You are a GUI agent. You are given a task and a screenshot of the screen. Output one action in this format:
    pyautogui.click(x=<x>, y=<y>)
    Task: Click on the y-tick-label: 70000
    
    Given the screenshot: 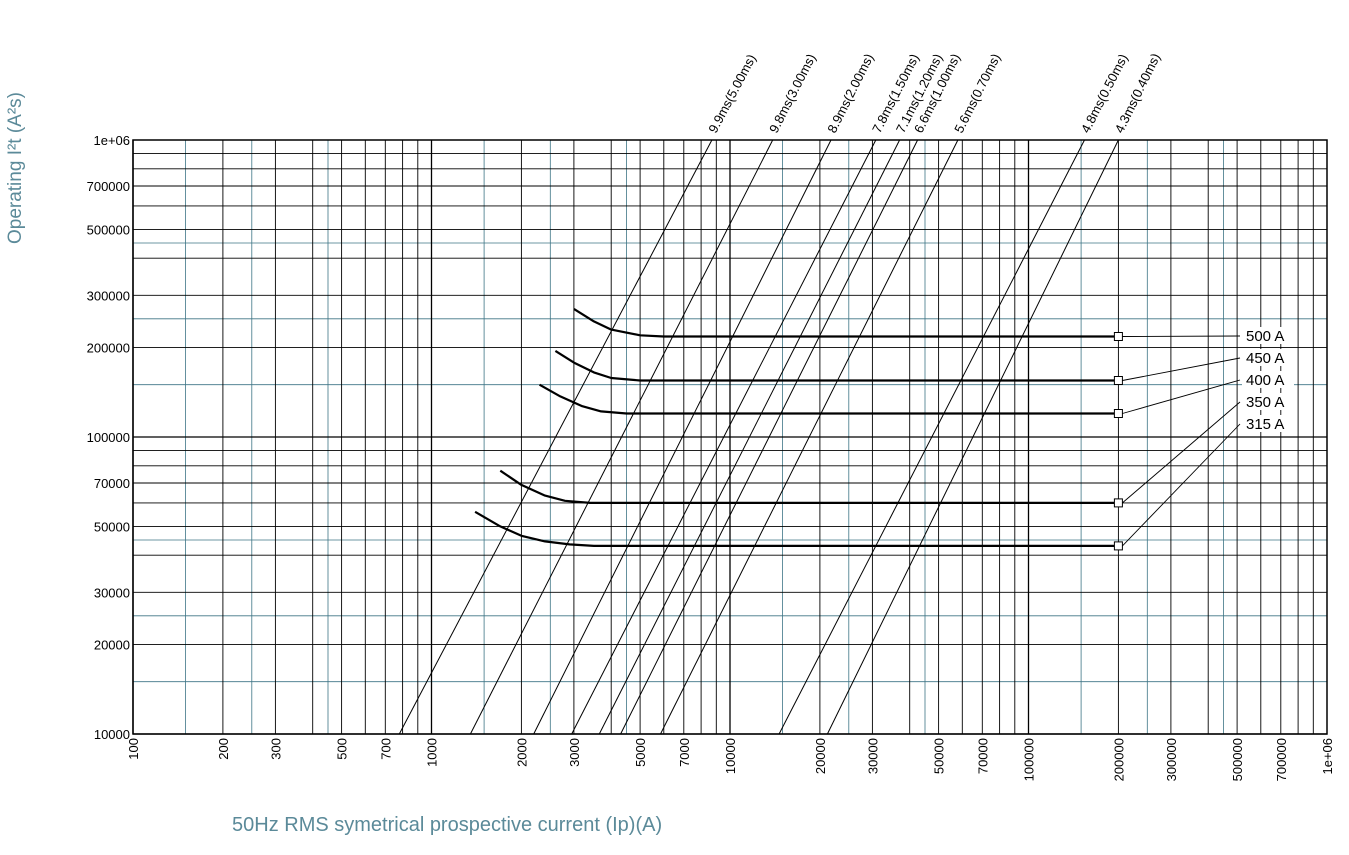 What is the action you would take?
    pyautogui.click(x=112, y=483)
    